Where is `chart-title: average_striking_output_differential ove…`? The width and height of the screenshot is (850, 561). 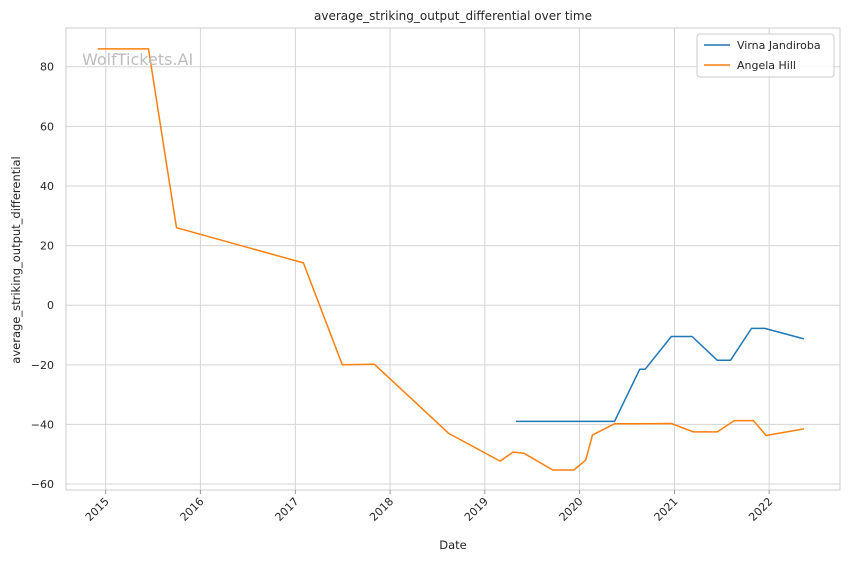
chart-title: average_striking_output_differential ove… is located at coordinates (453, 16).